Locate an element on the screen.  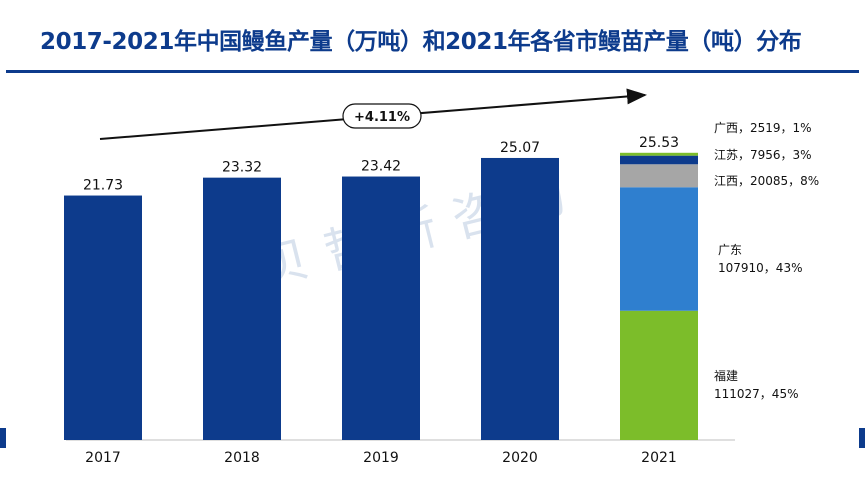
value-label-2021: 25.53 is located at coordinates (659, 143).